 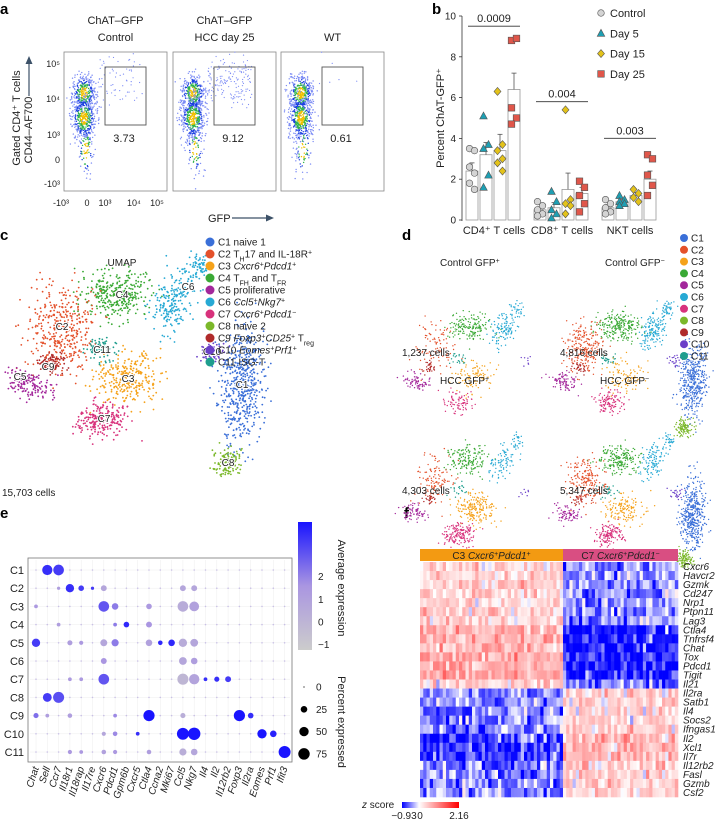 What do you see at coordinates (497, 91) in the screenshot?
I see `marker-diamond` at bounding box center [497, 91].